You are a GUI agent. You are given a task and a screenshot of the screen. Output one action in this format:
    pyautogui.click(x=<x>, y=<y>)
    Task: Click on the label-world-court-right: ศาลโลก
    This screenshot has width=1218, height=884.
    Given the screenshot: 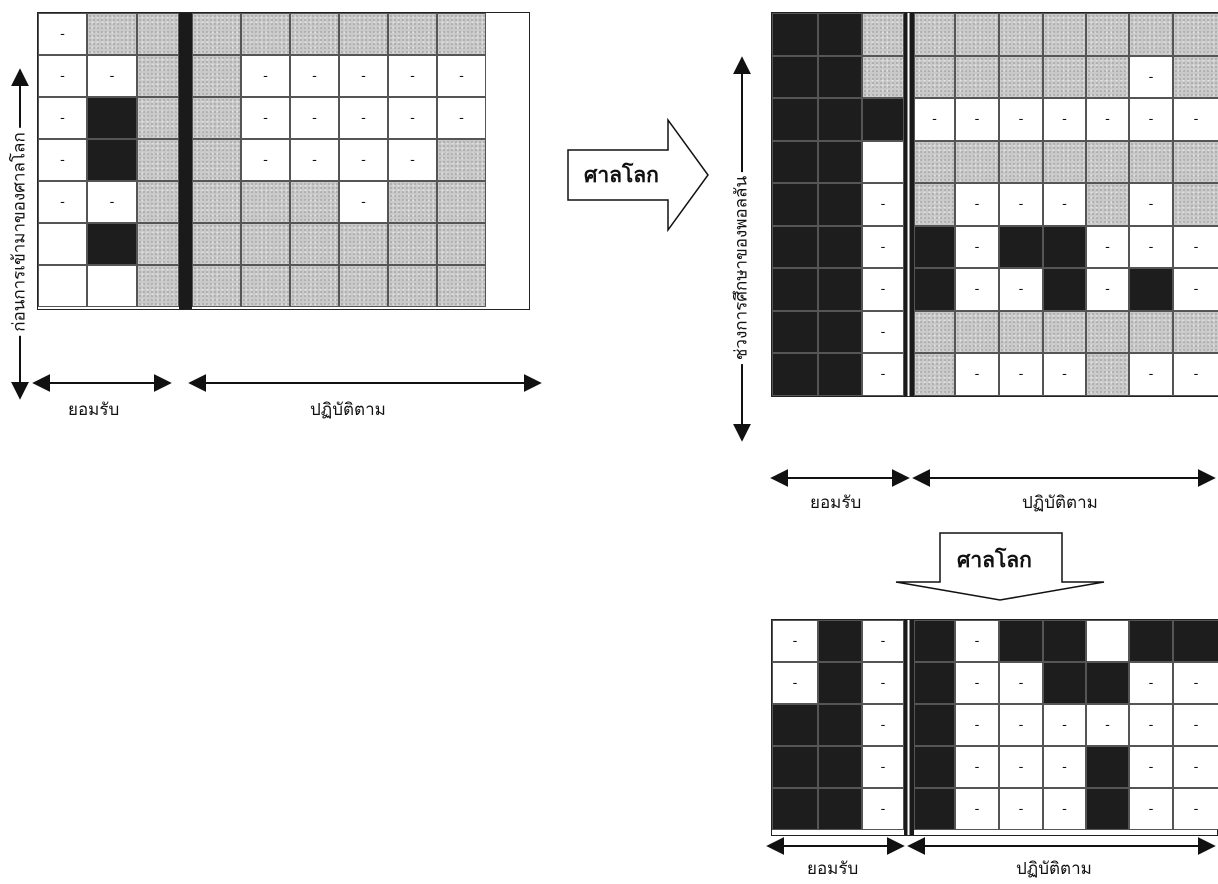 What is the action you would take?
    pyautogui.click(x=621, y=174)
    